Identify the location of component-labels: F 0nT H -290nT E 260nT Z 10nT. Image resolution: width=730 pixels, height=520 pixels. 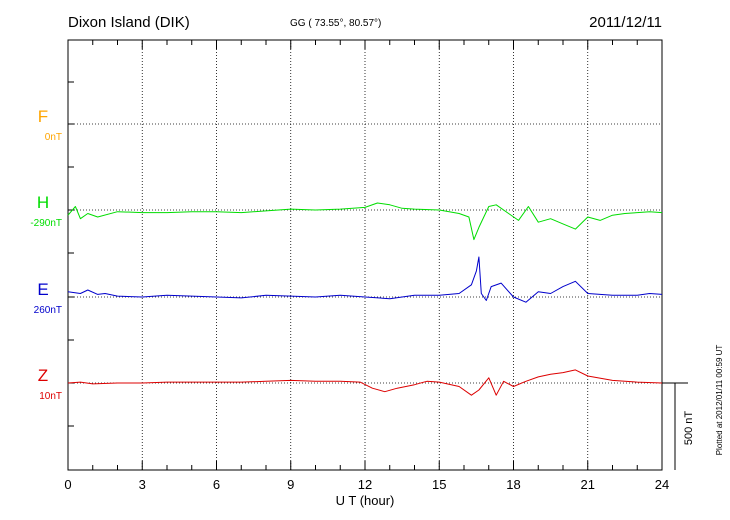
(46, 254).